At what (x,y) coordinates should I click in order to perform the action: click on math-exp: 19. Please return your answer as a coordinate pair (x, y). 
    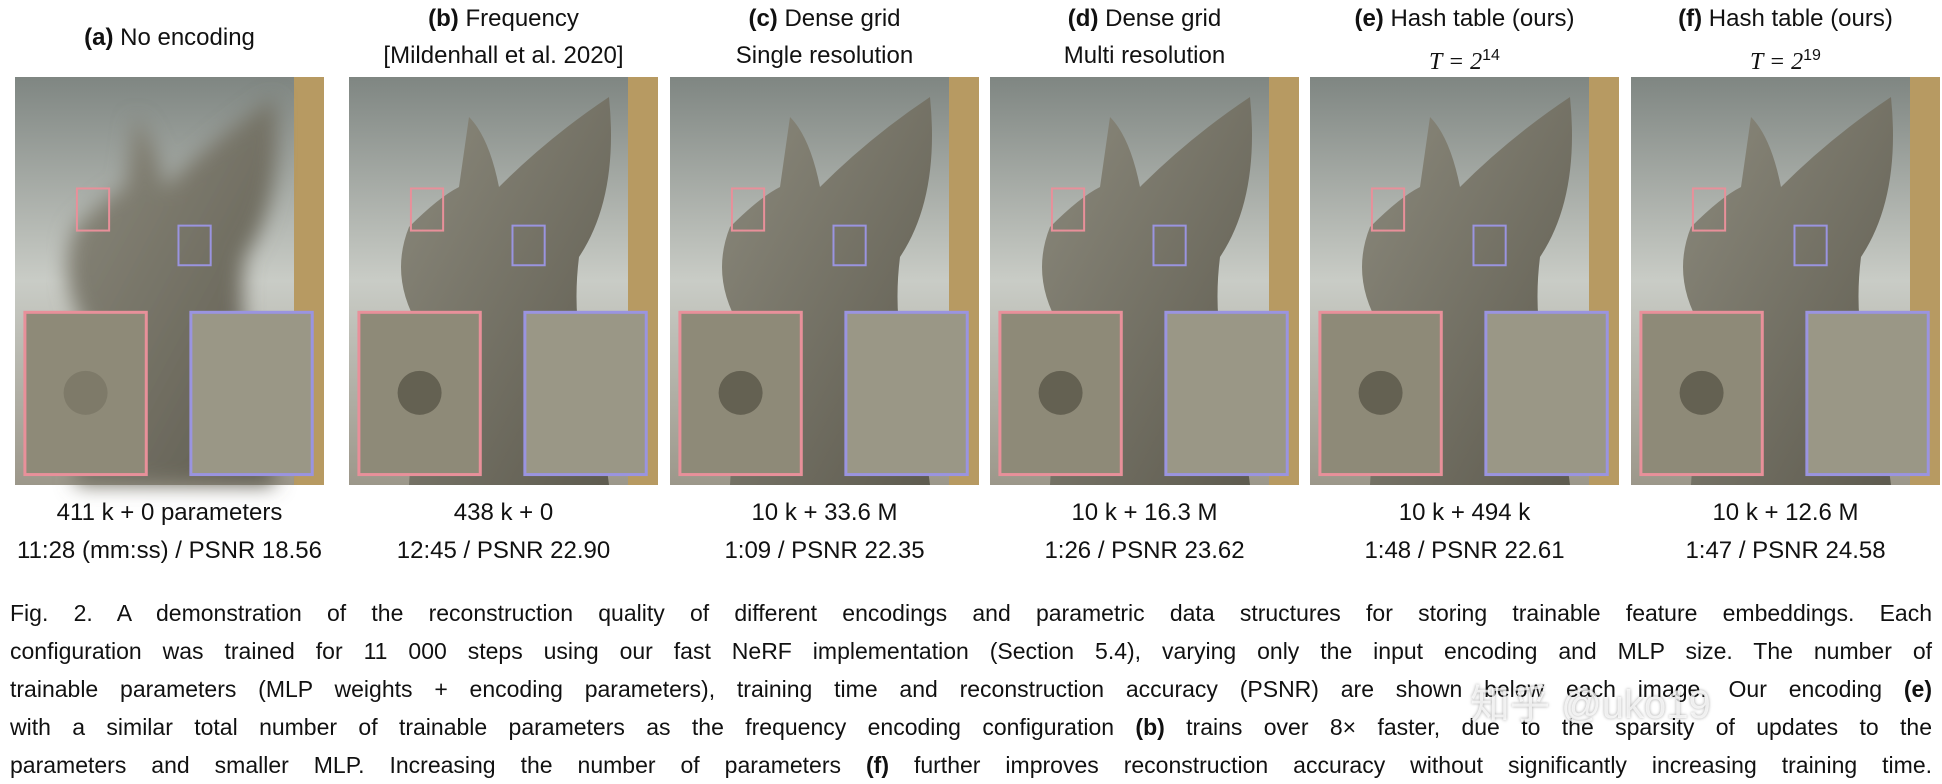
    Looking at the image, I should click on (1812, 55).